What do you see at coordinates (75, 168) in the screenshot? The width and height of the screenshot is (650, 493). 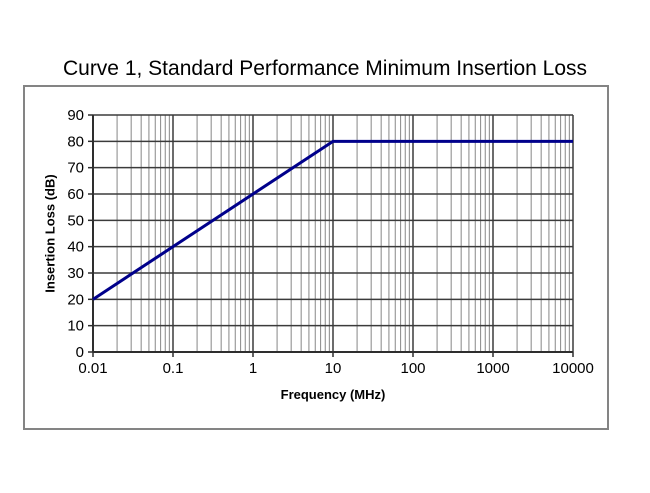 I see `y-tick-label: 70` at bounding box center [75, 168].